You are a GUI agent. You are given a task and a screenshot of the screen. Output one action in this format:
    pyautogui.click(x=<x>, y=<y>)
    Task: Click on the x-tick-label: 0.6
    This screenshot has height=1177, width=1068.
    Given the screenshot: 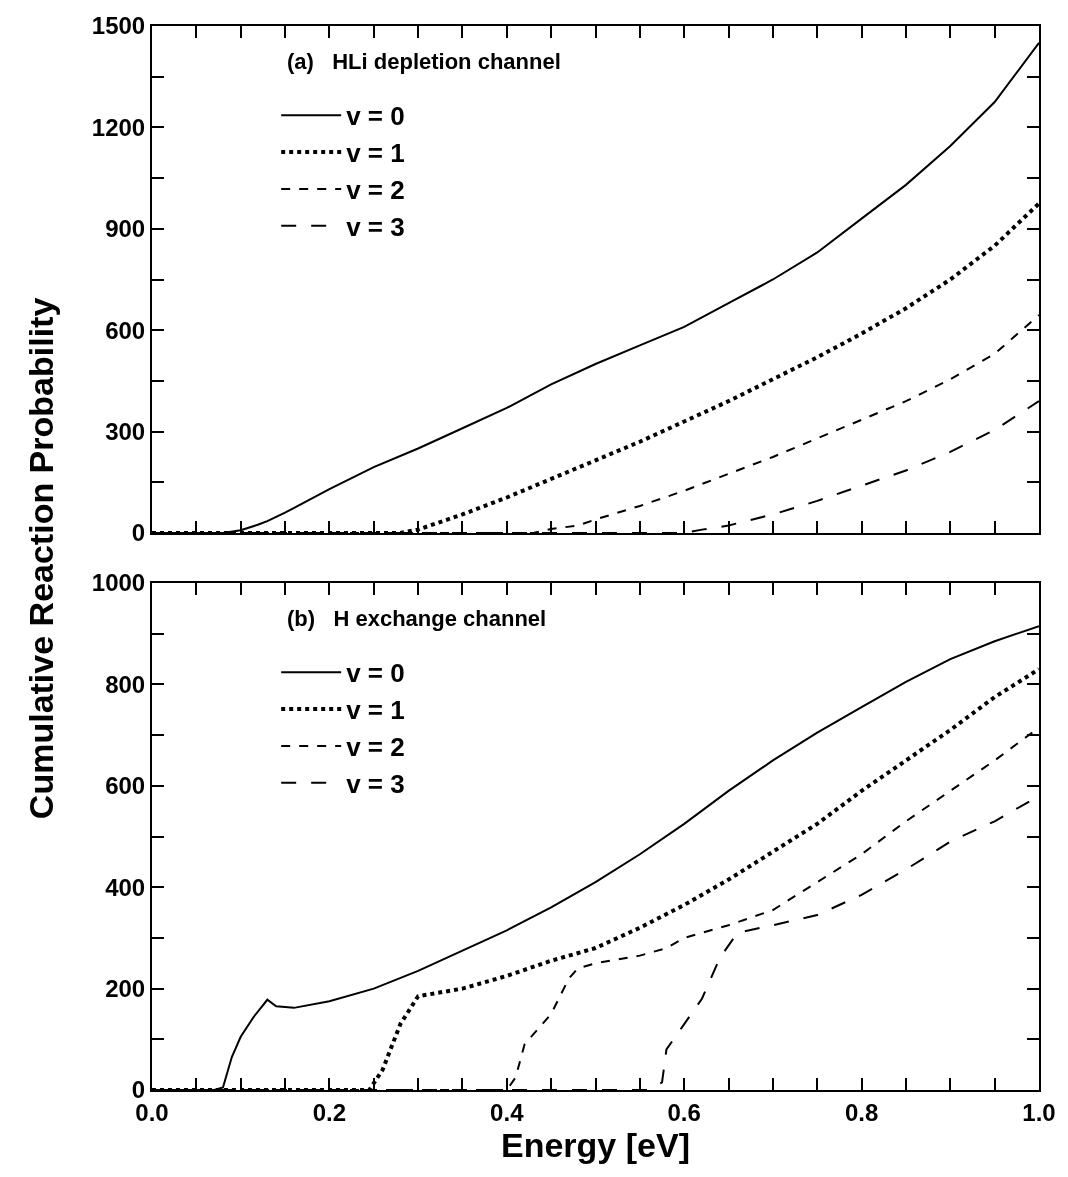 What is the action you would take?
    pyautogui.click(x=684, y=1112)
    